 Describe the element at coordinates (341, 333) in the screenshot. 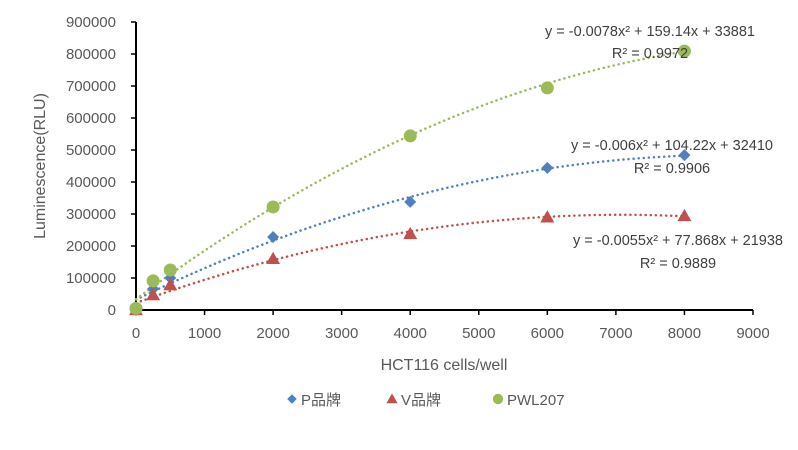

I see `x-tick-label: 3000` at that location.